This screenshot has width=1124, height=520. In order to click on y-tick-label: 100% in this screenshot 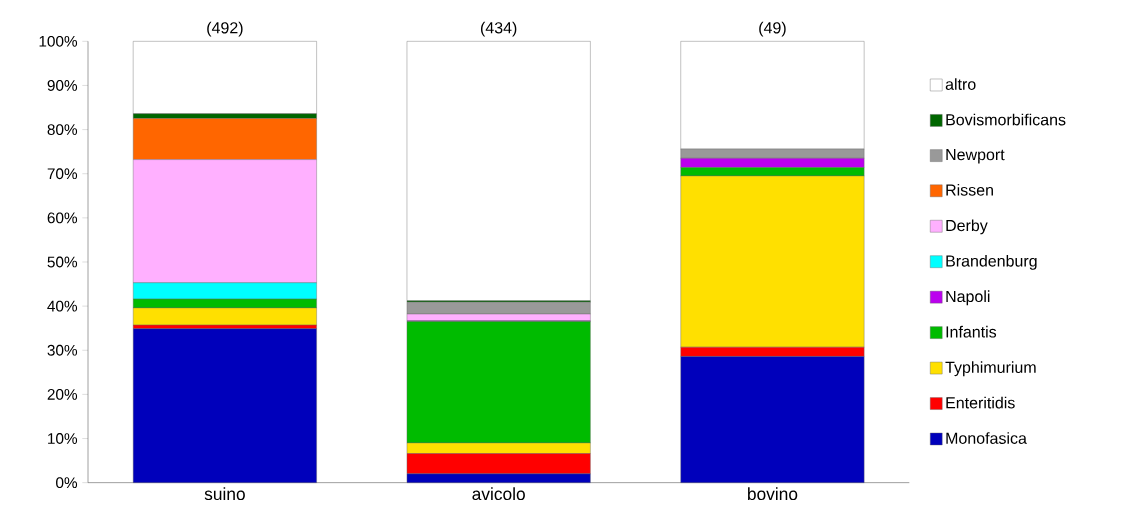, I will do `click(58, 41)`.